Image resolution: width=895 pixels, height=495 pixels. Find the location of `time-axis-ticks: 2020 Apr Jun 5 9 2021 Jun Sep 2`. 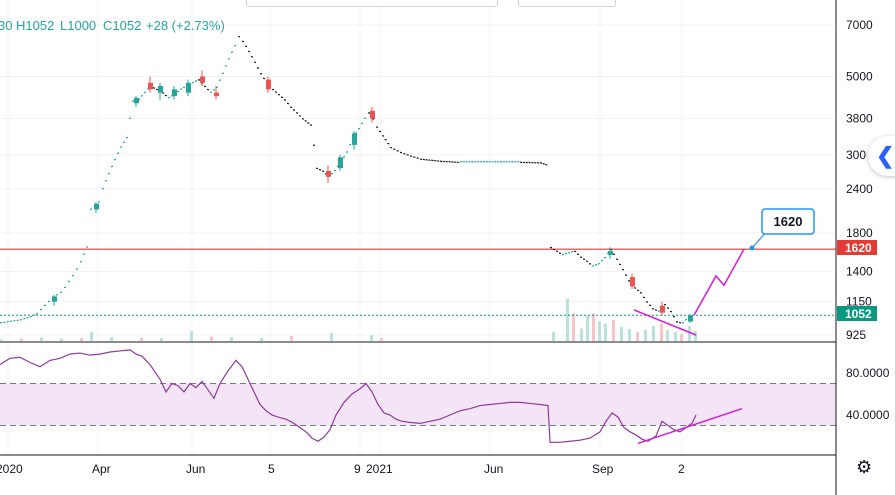

time-axis-ticks: 2020 Apr Jun 5 9 2021 Jun Sep 2 is located at coordinates (342, 469).